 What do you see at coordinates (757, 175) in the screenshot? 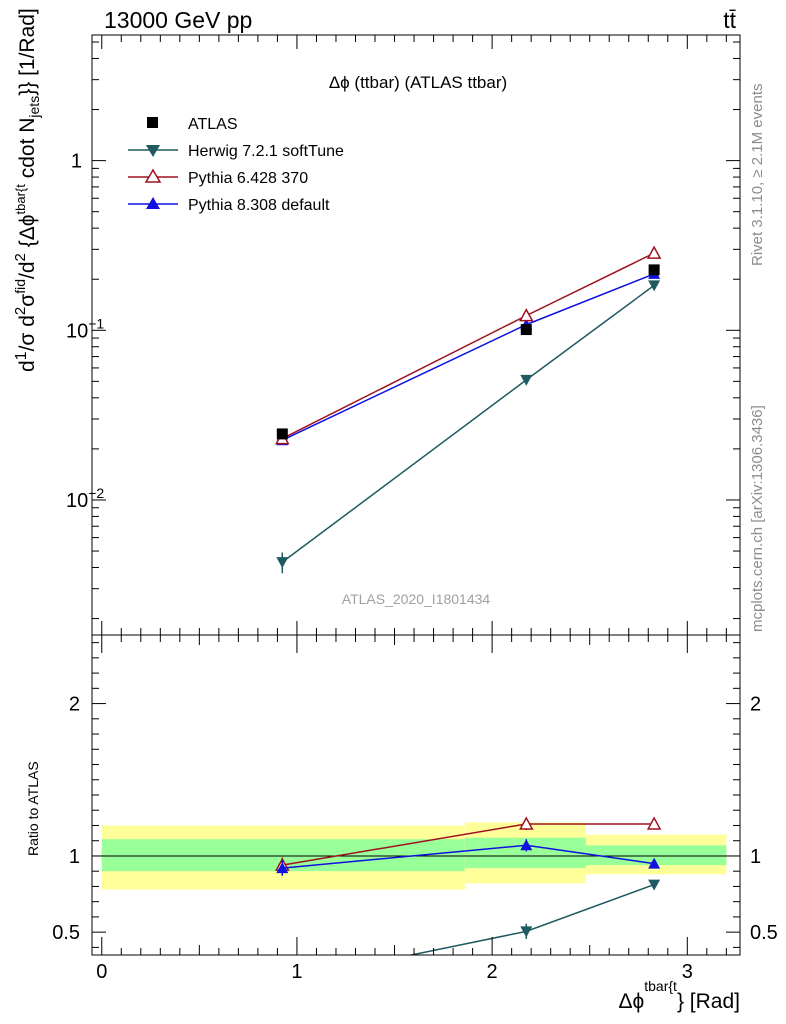
I see `rivet-version-label: Rivet 3.1.10, ≥ 2.1M events` at bounding box center [757, 175].